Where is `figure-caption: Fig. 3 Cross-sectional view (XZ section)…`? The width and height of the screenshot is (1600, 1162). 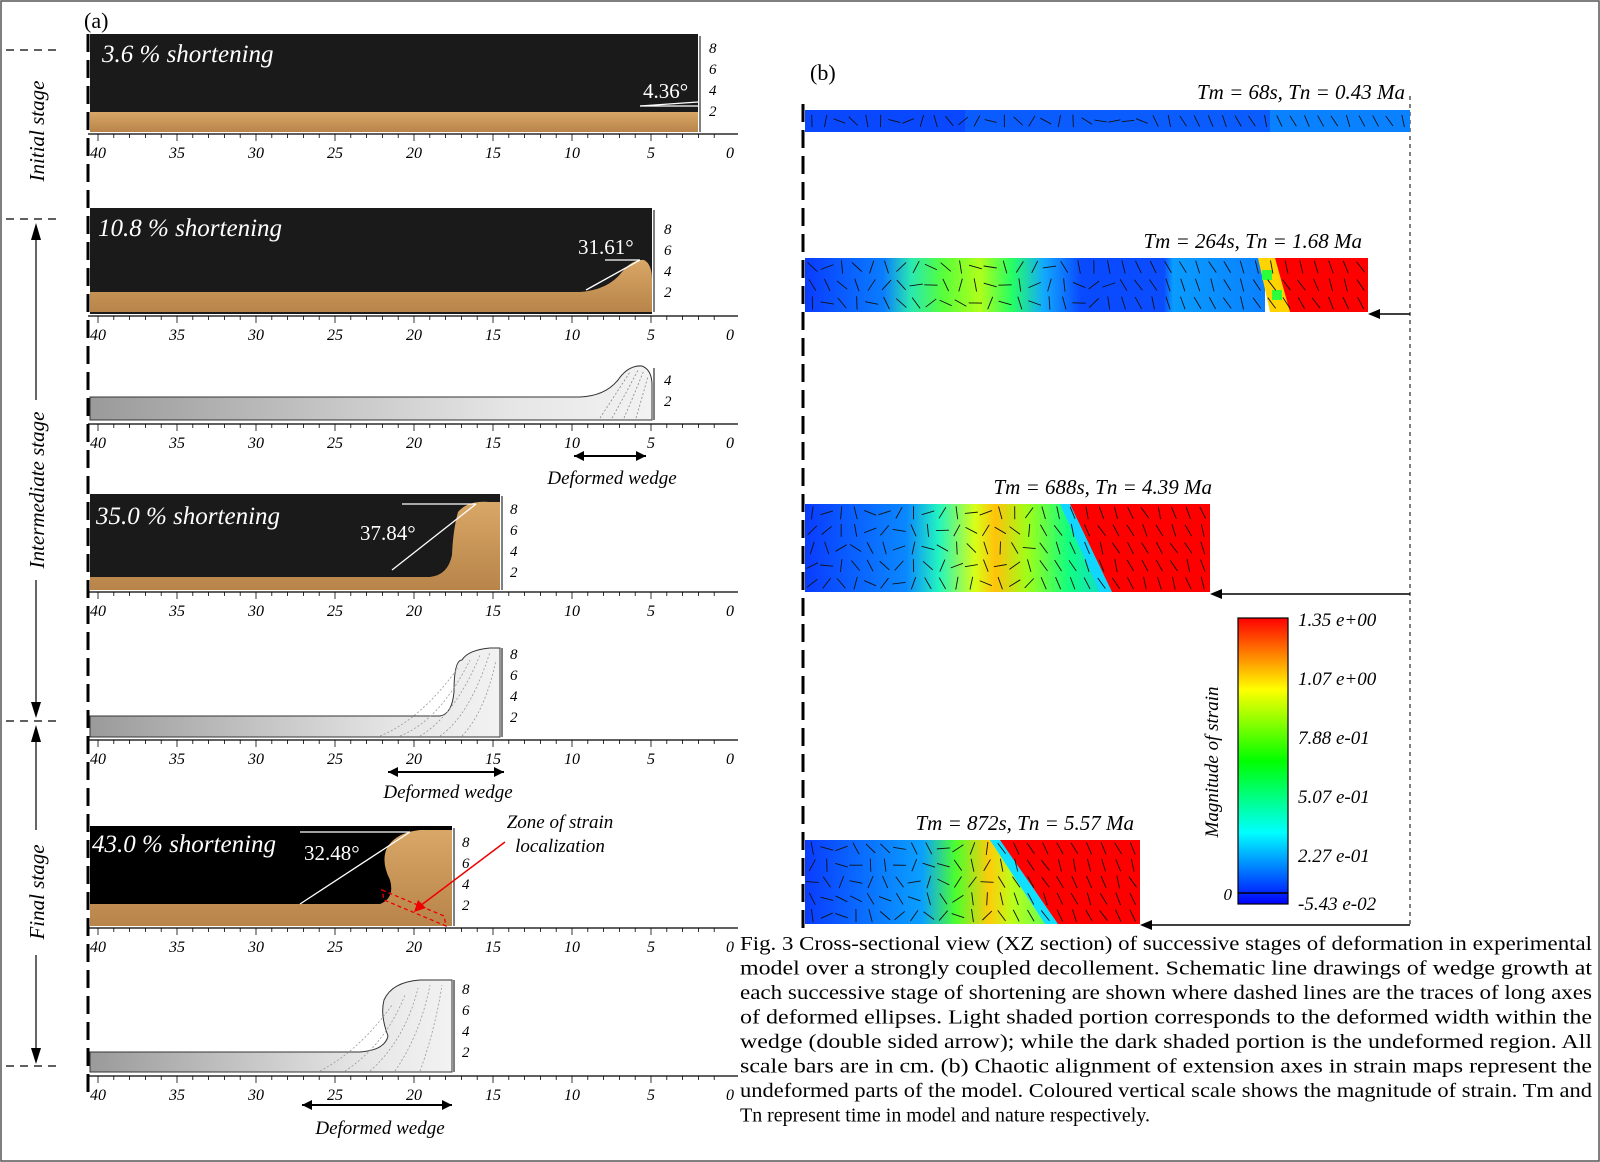 figure-caption: Fig. 3 Cross-sectional view (XZ section)… is located at coordinates (1166, 1030).